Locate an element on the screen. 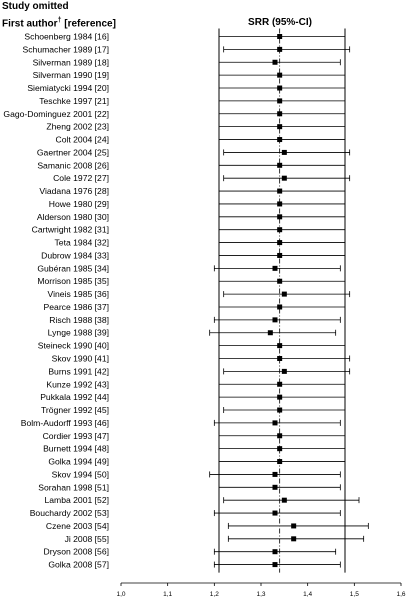 The width and height of the screenshot is (409, 600). study-label: Bolm-Audorff 1993 [46] is located at coordinates (65, 423).